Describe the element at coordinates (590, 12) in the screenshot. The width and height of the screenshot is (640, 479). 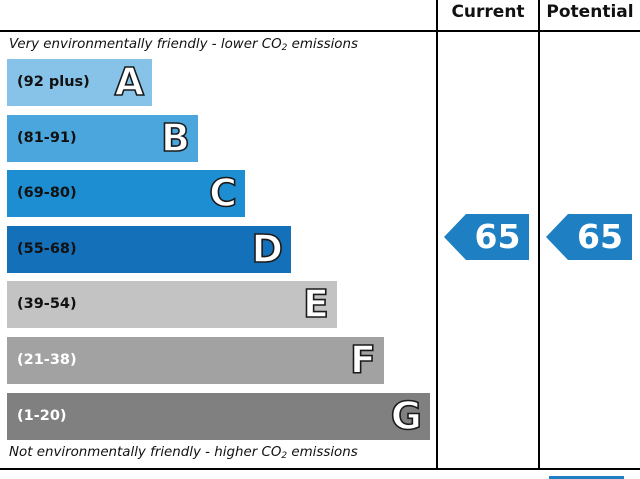
I see `potential-header: Potential` at that location.